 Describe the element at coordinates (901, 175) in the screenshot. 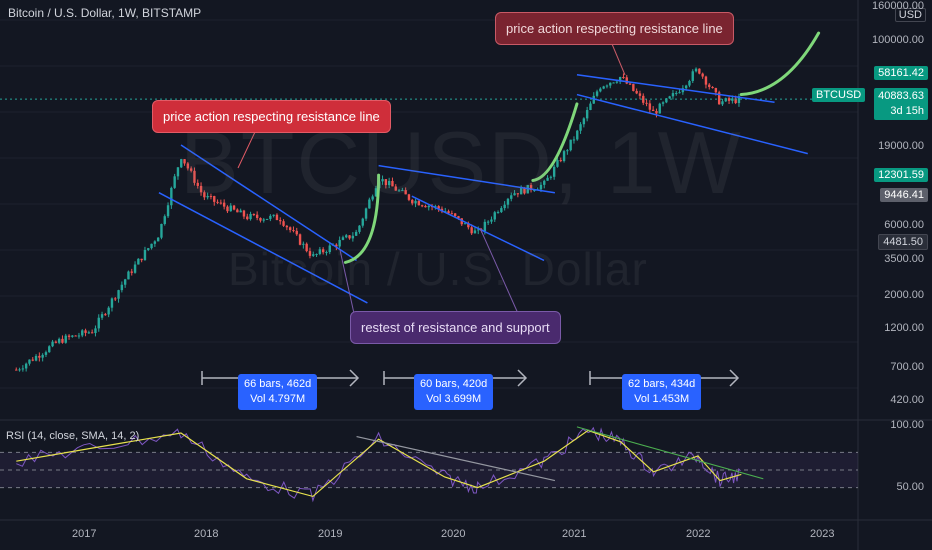

I see `price-tag-mid: 12301.59` at that location.